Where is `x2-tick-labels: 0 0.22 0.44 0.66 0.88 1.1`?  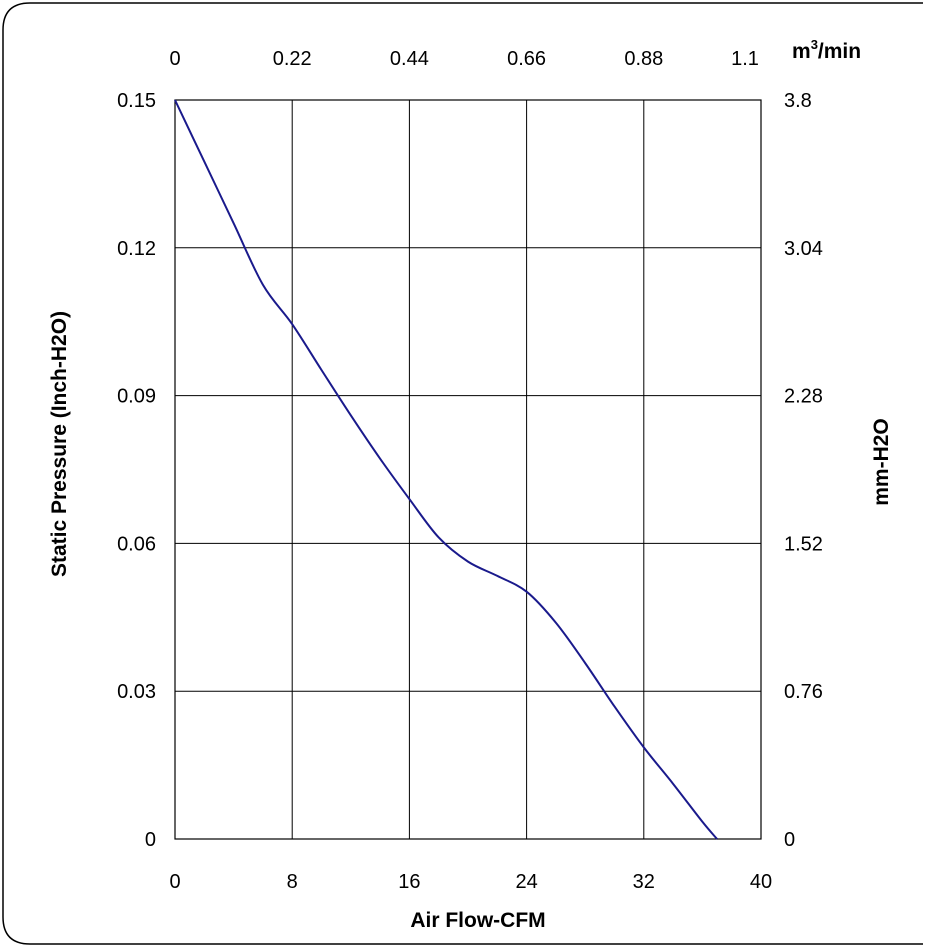 x2-tick-labels: 0 0.22 0.44 0.66 0.88 1.1 is located at coordinates (463, 59).